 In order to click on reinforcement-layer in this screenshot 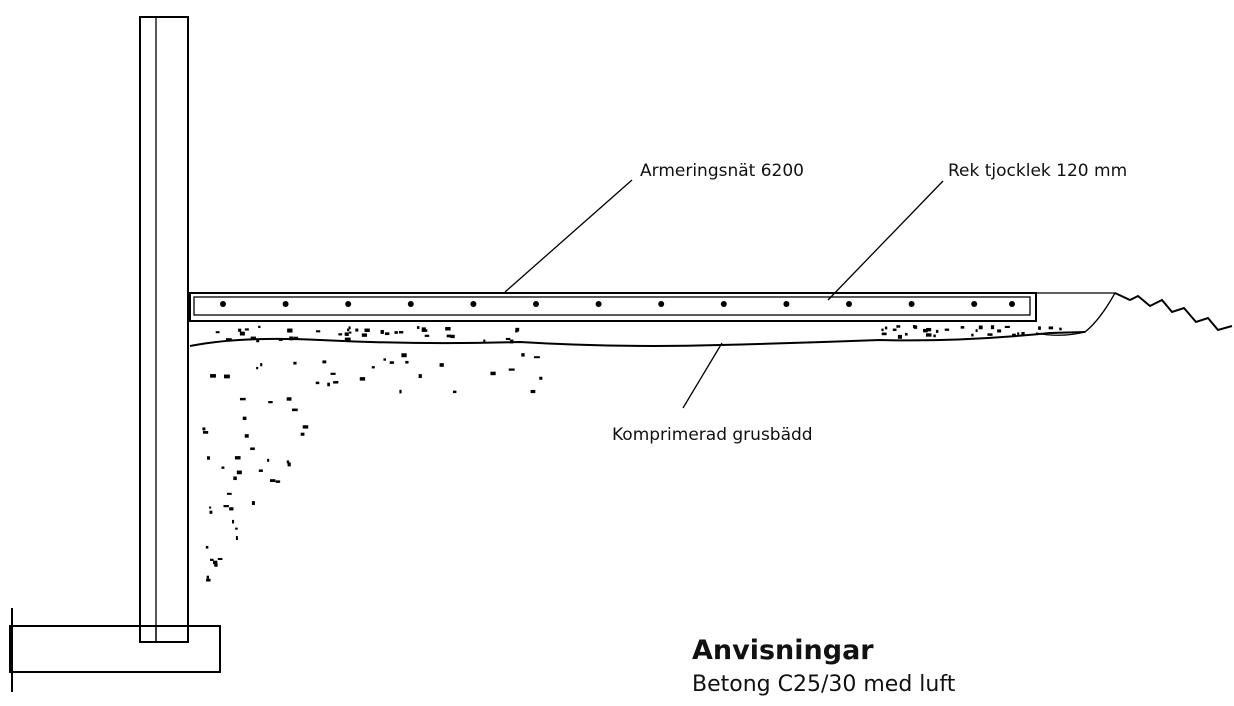, I will do `click(612, 306)`.